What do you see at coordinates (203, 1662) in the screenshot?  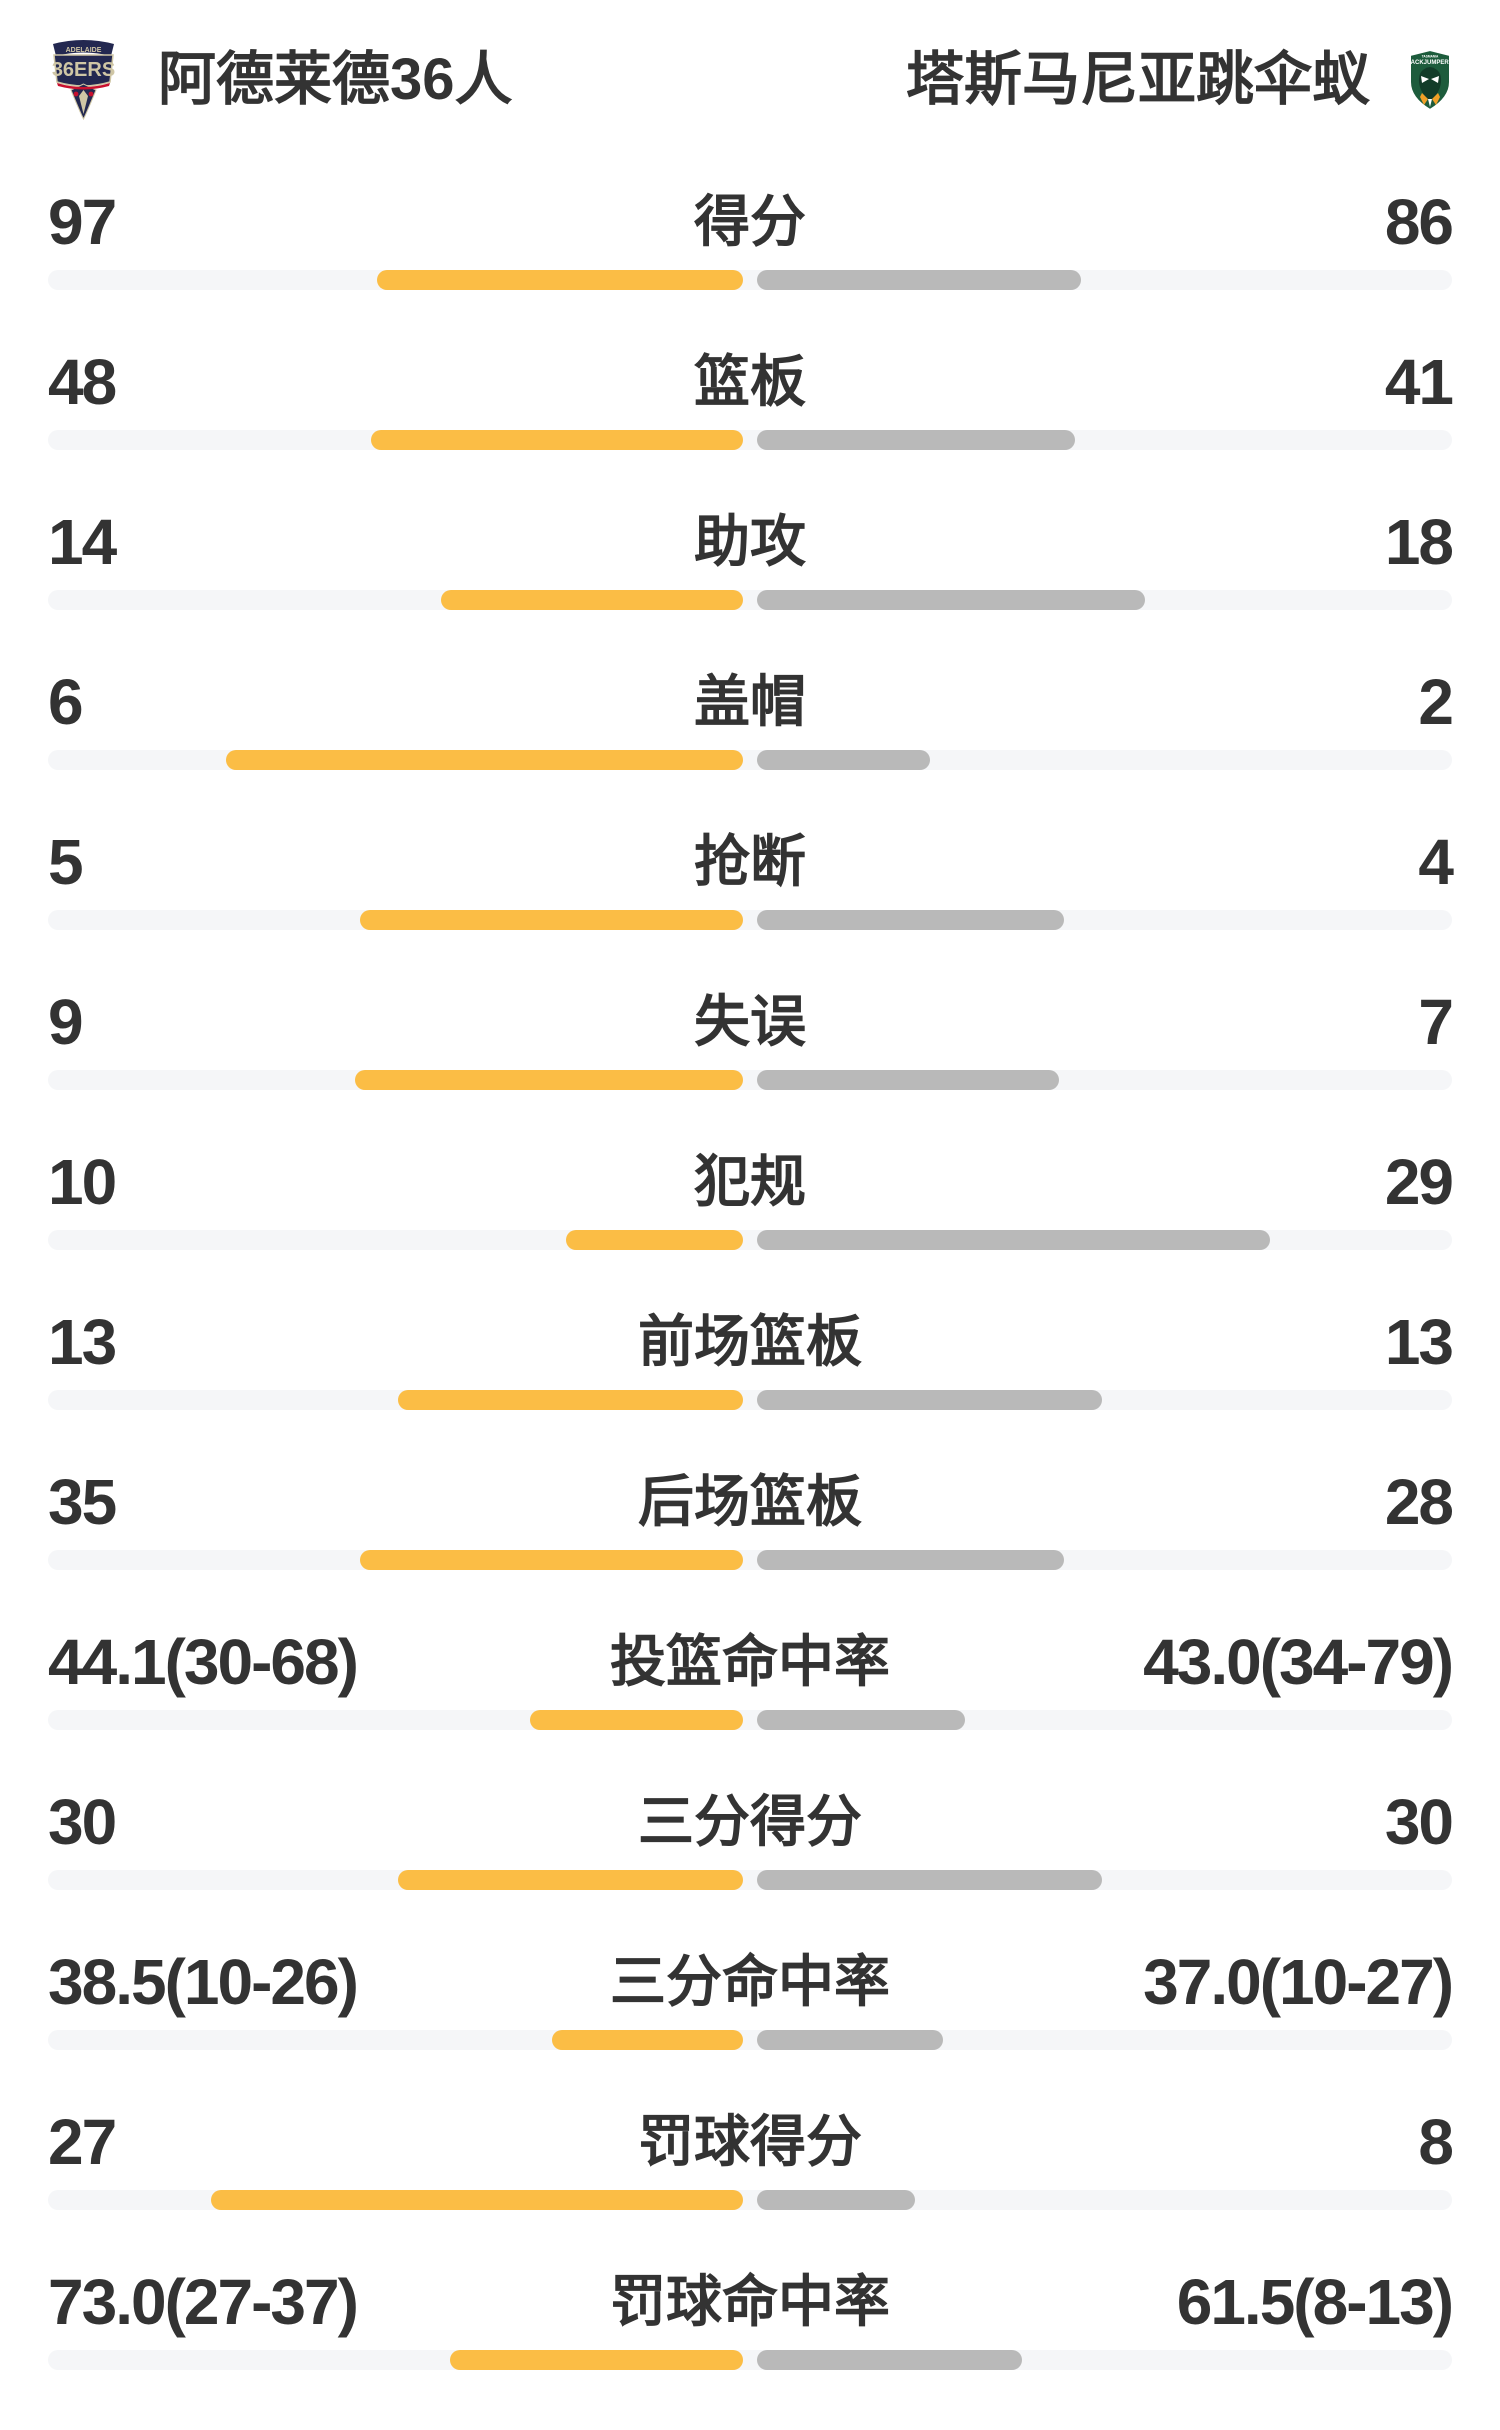 I see `home-value: 44.1(30-68)` at bounding box center [203, 1662].